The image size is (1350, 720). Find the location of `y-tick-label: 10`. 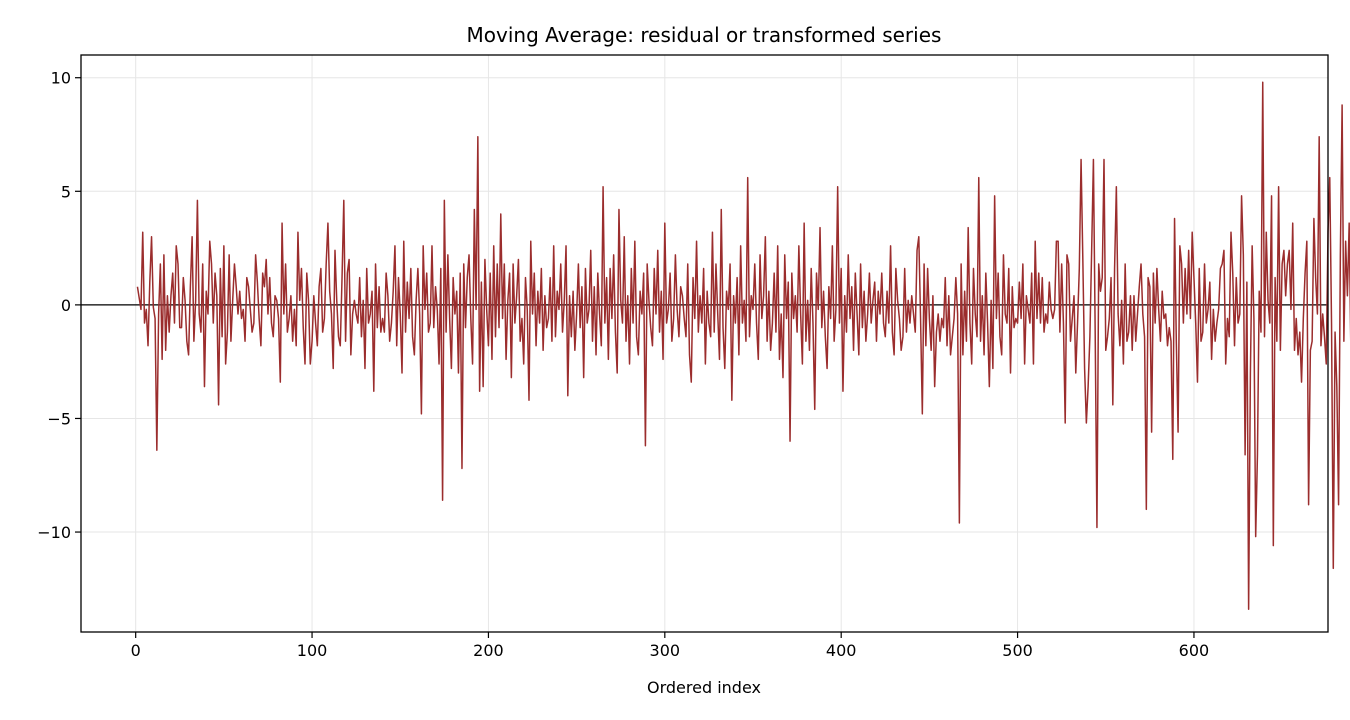

y-tick-label: 10 is located at coordinates (61, 78).